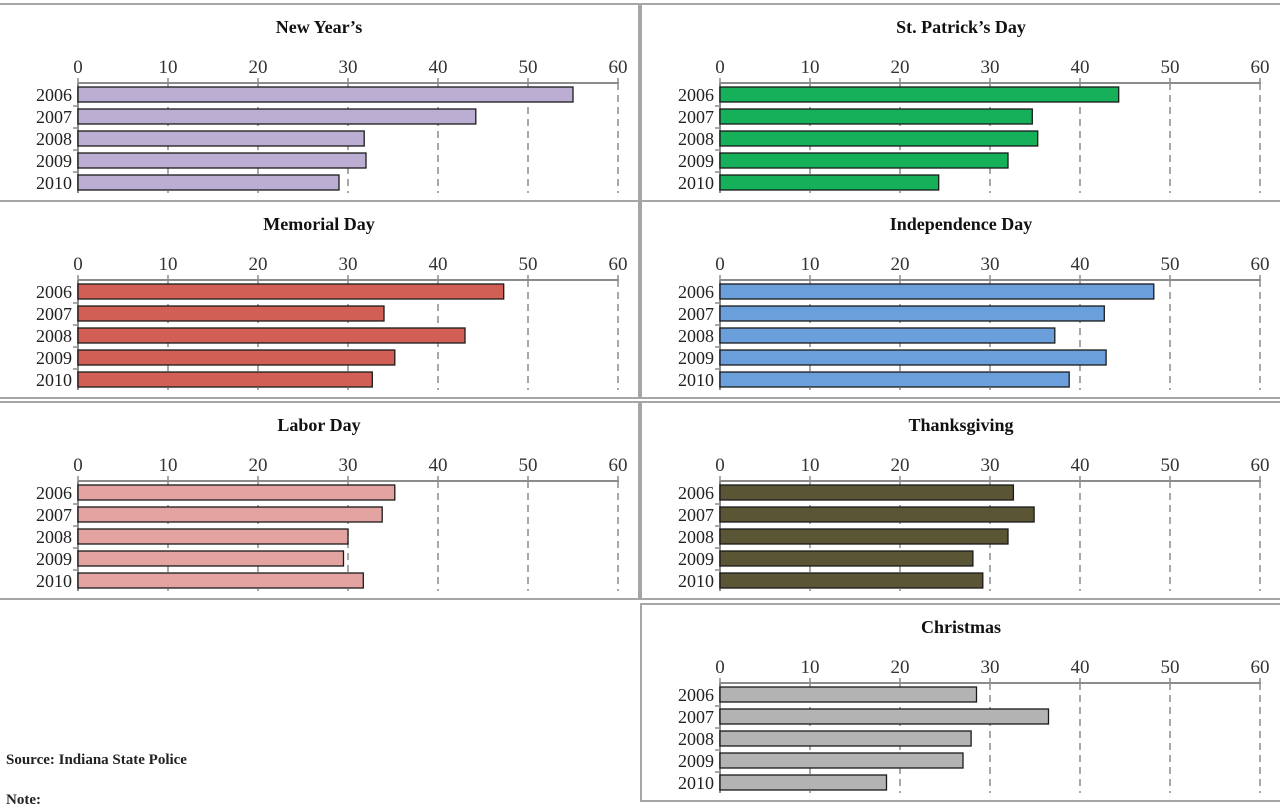  I want to click on chart-title: St. Patrick’s Day, so click(961, 27).